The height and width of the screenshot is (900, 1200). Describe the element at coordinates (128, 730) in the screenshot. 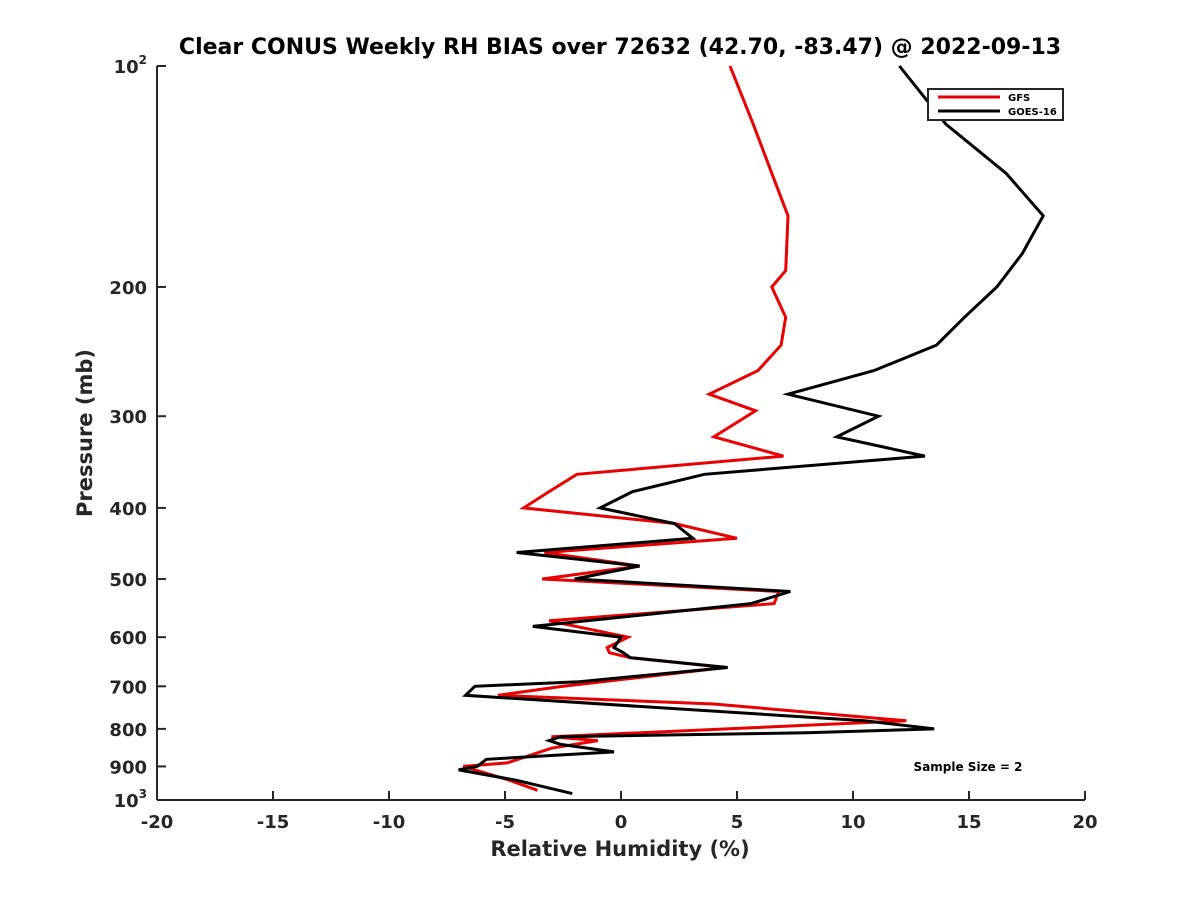

I see `y-tick-label: 800` at that location.